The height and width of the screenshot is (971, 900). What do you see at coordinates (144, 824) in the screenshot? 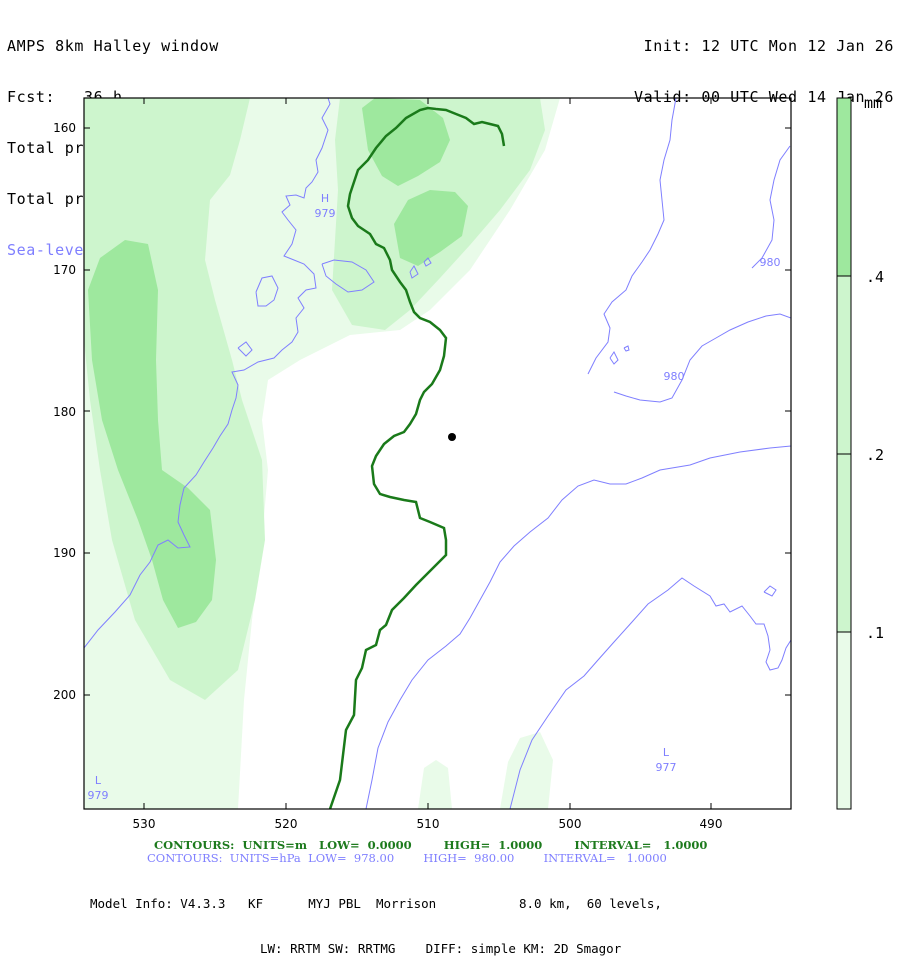
I see `x-tick-label: 530` at bounding box center [144, 824].